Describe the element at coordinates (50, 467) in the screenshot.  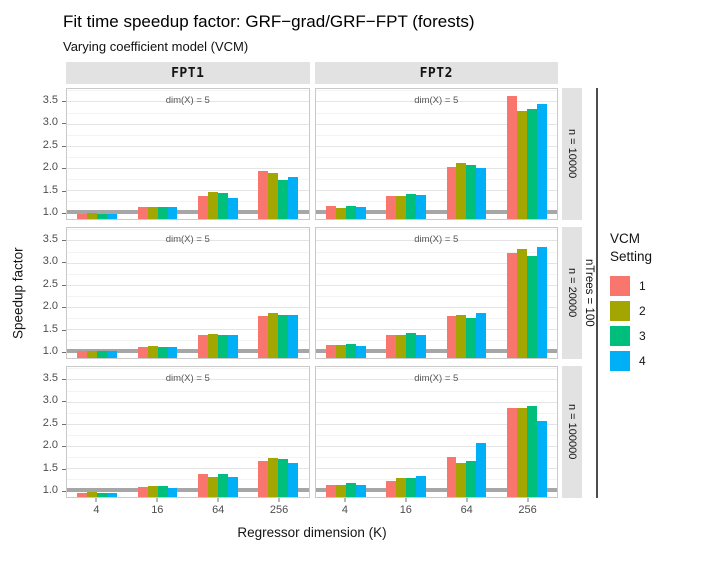
I see `y-tick-label: 1.5` at that location.